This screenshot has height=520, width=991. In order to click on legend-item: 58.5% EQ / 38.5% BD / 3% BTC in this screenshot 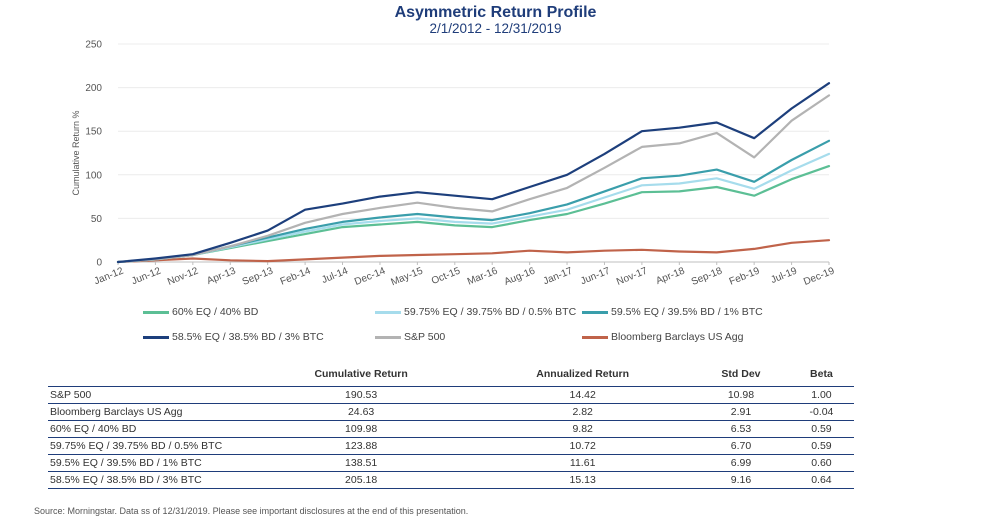, I will do `click(233, 337)`.